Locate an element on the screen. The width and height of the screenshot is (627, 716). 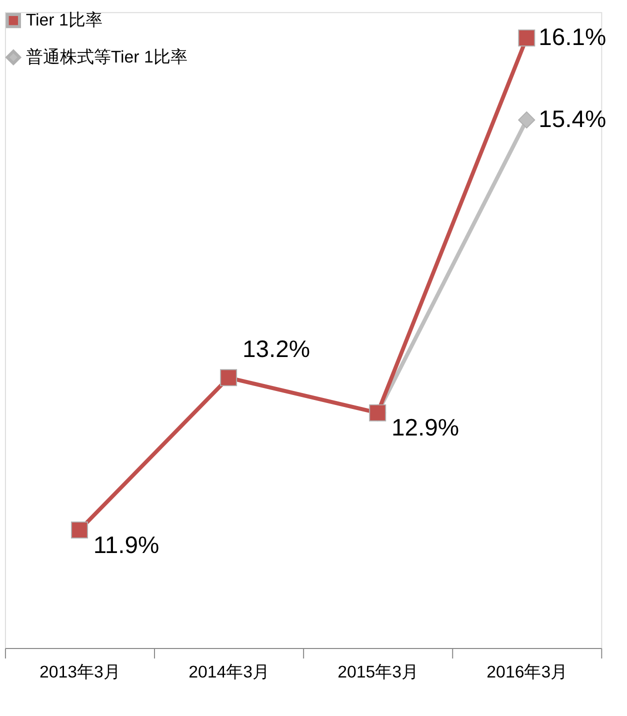
legend-label: 普通株式等Tier 1比率 is located at coordinates (107, 56).